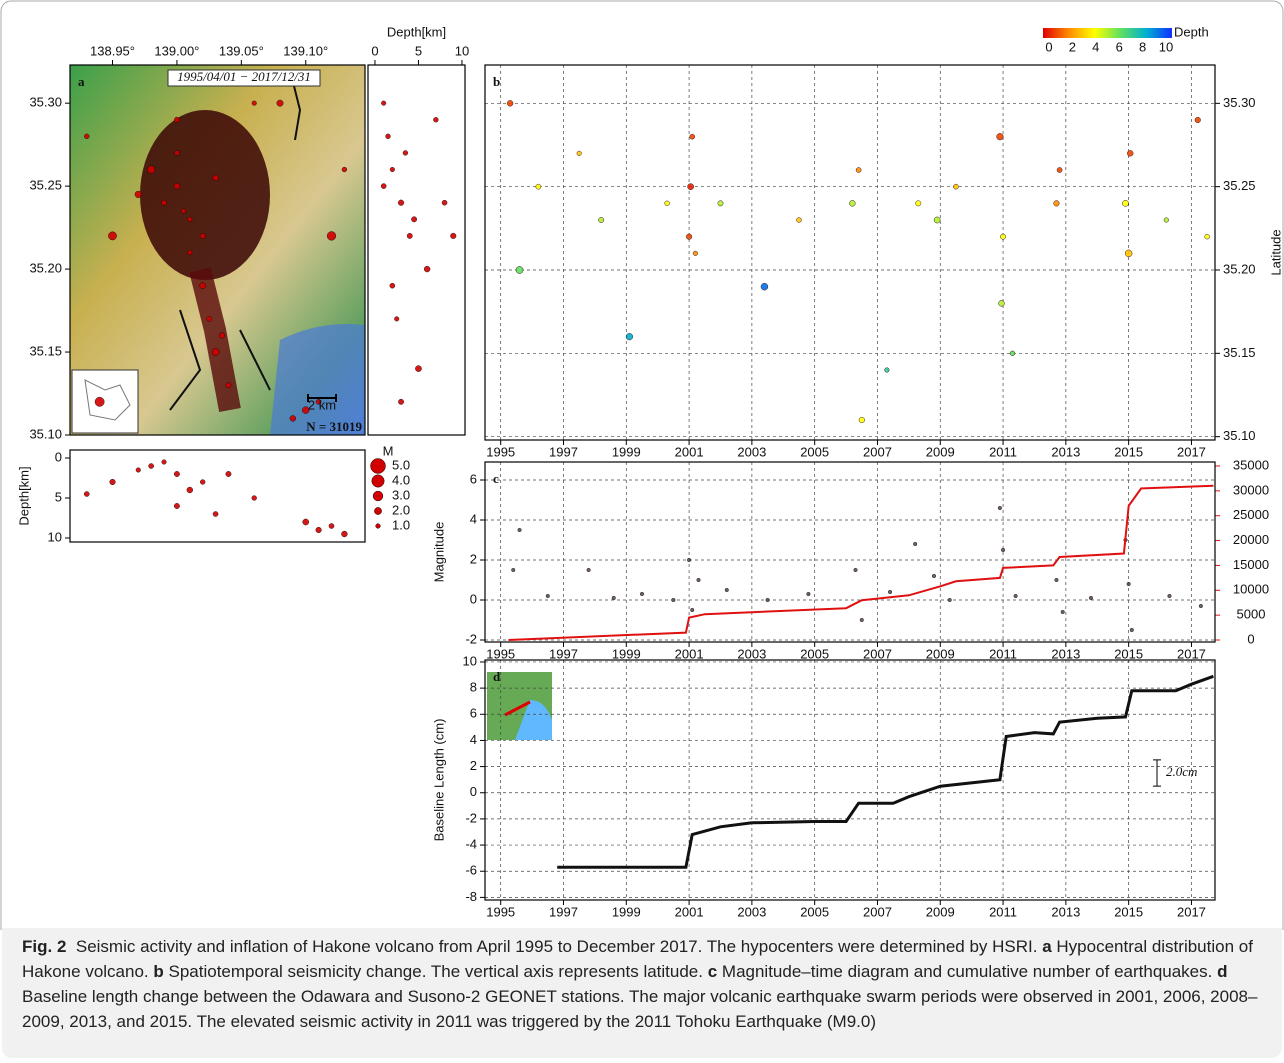  What do you see at coordinates (416, 31) in the screenshot?
I see `x-axis-label: Depth[km]` at bounding box center [416, 31].